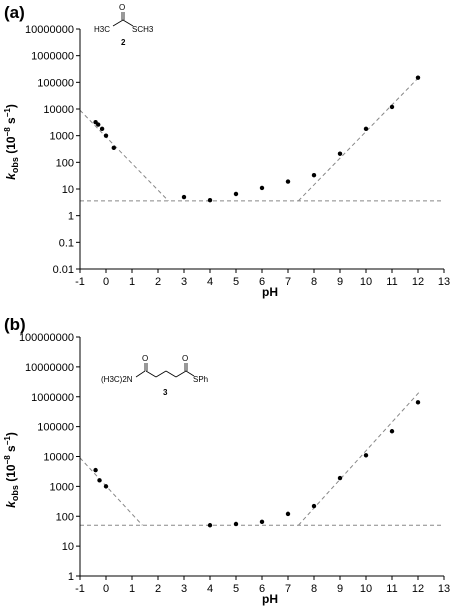 This screenshot has height=608, width=472. What do you see at coordinates (185, 358) in the screenshot?
I see `structure-3-oxygen-2: O` at bounding box center [185, 358].